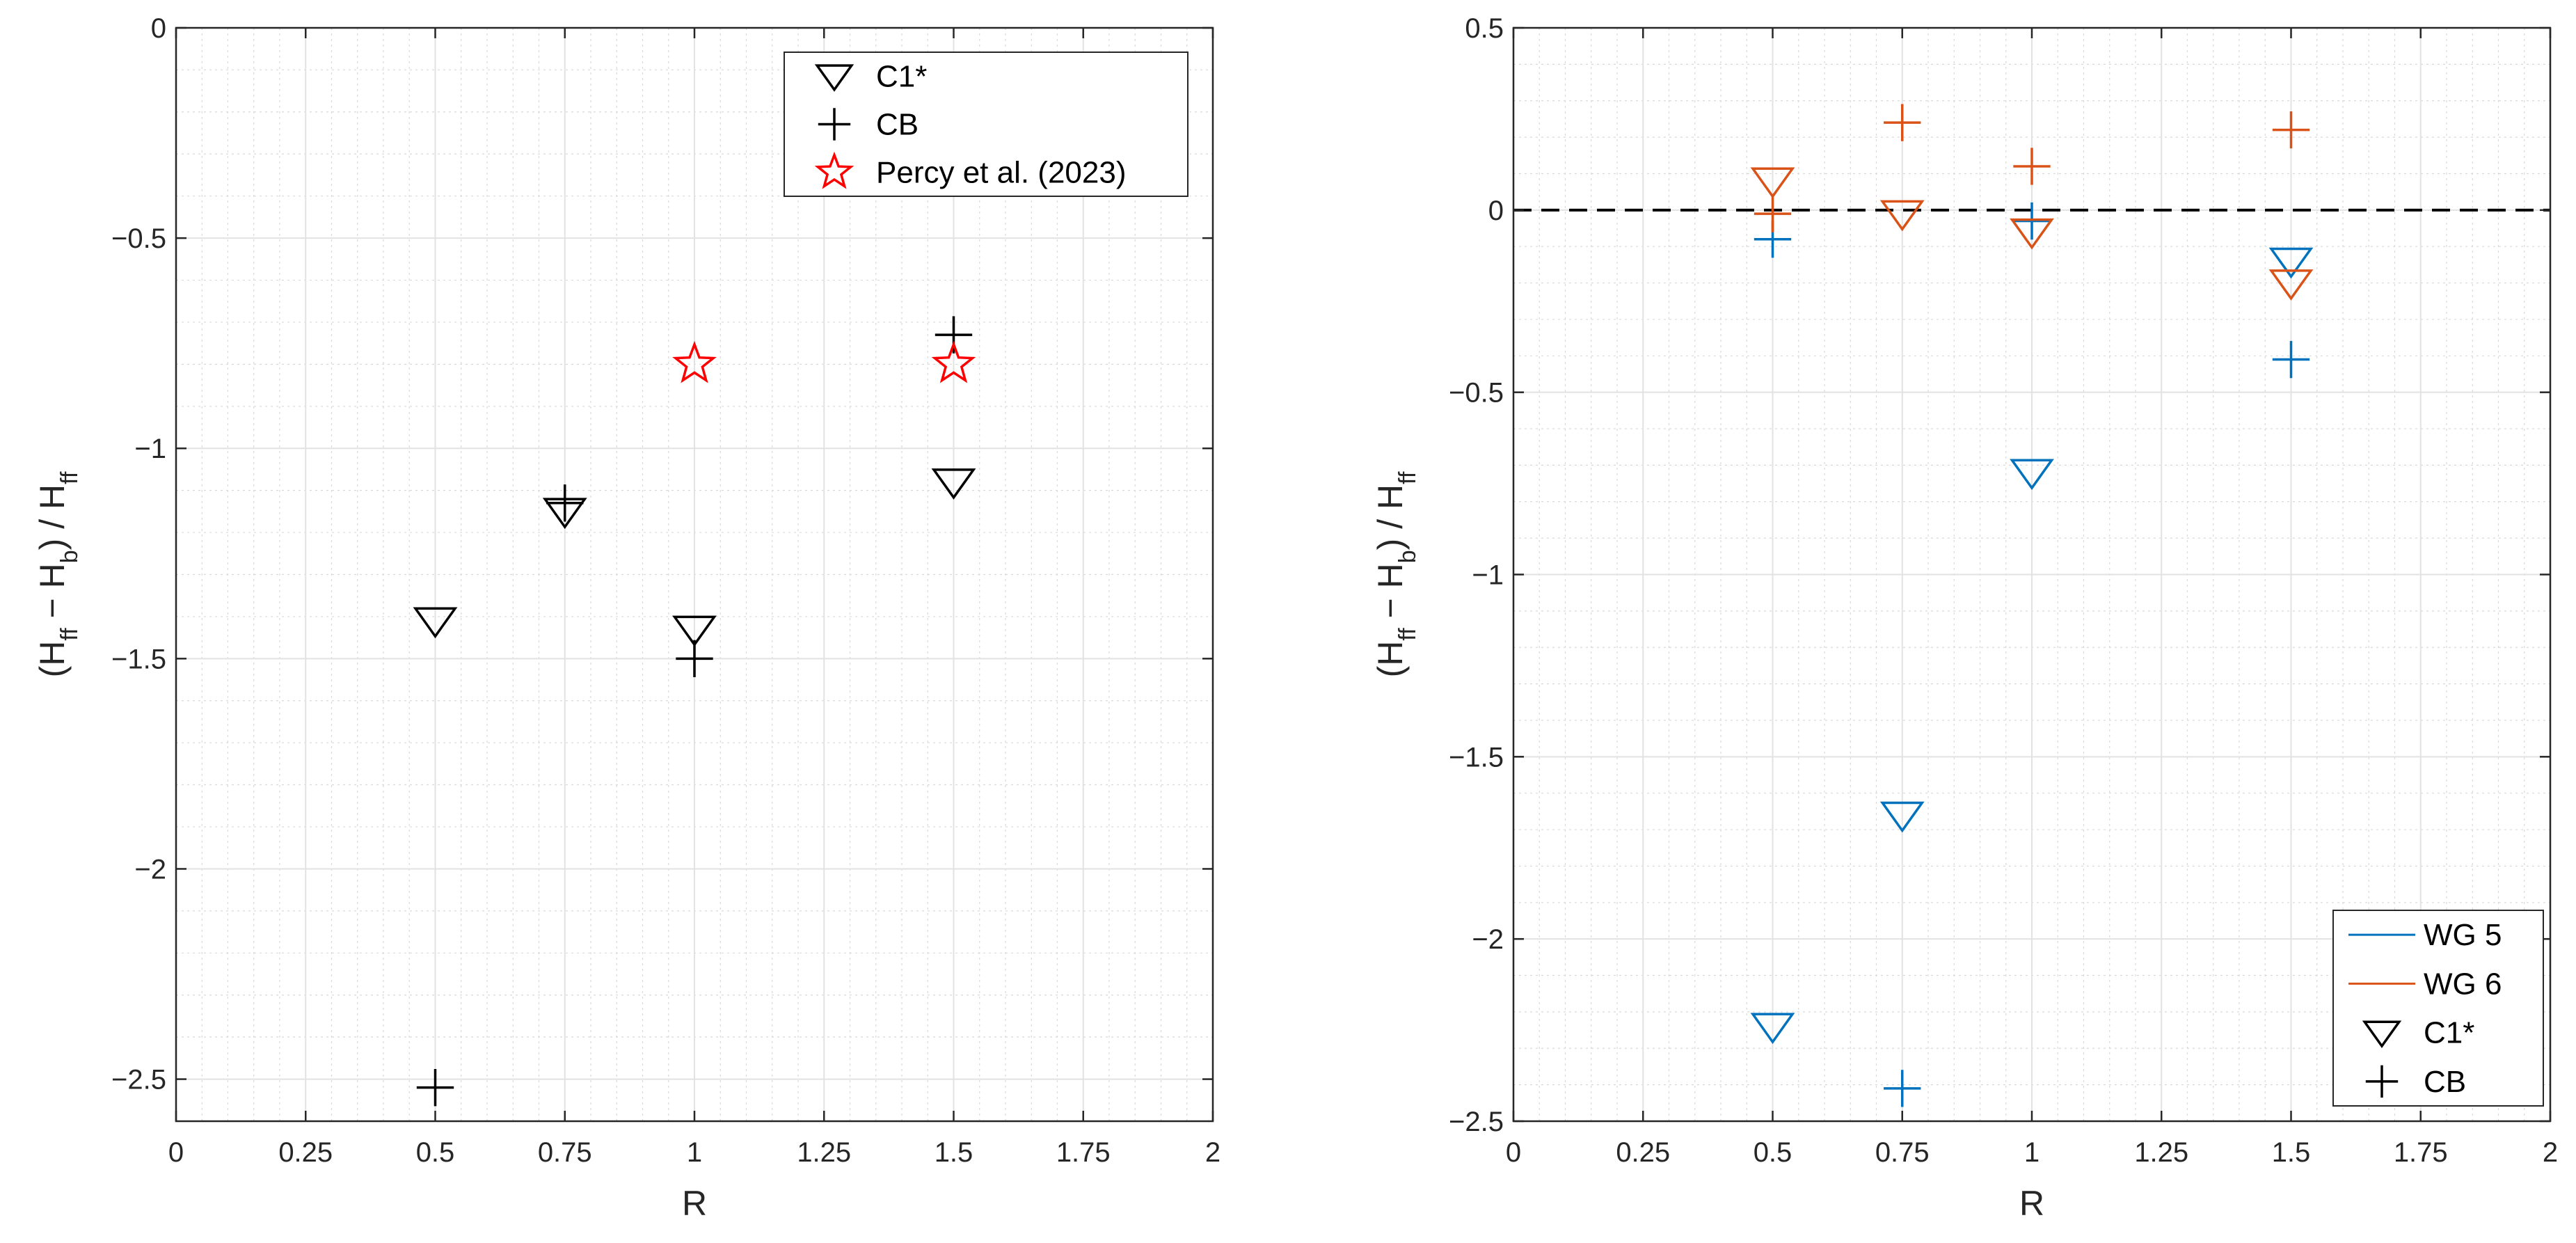 This screenshot has width=2576, height=1243. Describe the element at coordinates (2463, 984) in the screenshot. I see `legend-label: WG 6` at that location.